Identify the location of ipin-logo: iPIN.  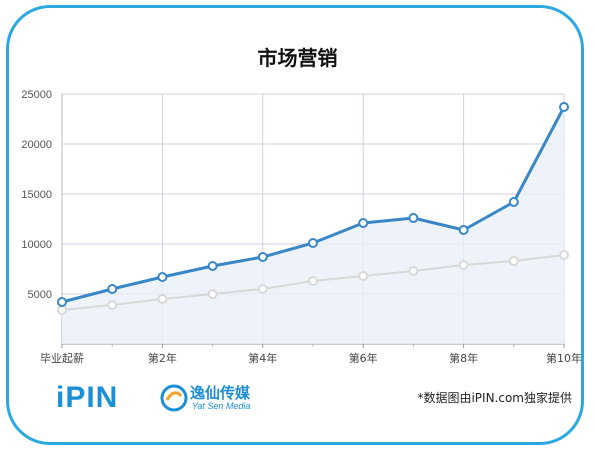
(87, 398).